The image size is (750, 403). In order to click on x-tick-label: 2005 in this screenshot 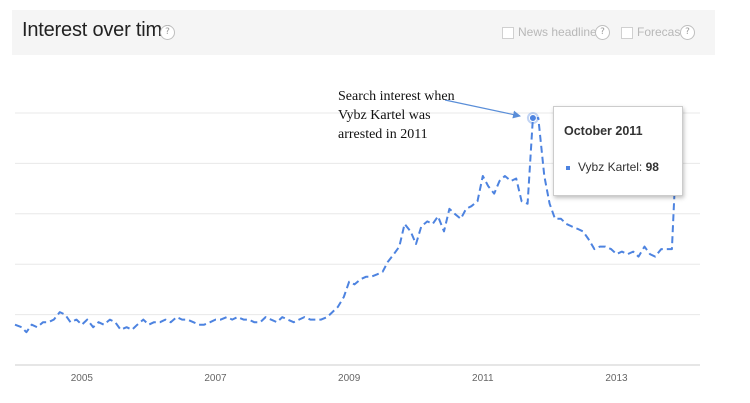, I will do `click(82, 378)`.